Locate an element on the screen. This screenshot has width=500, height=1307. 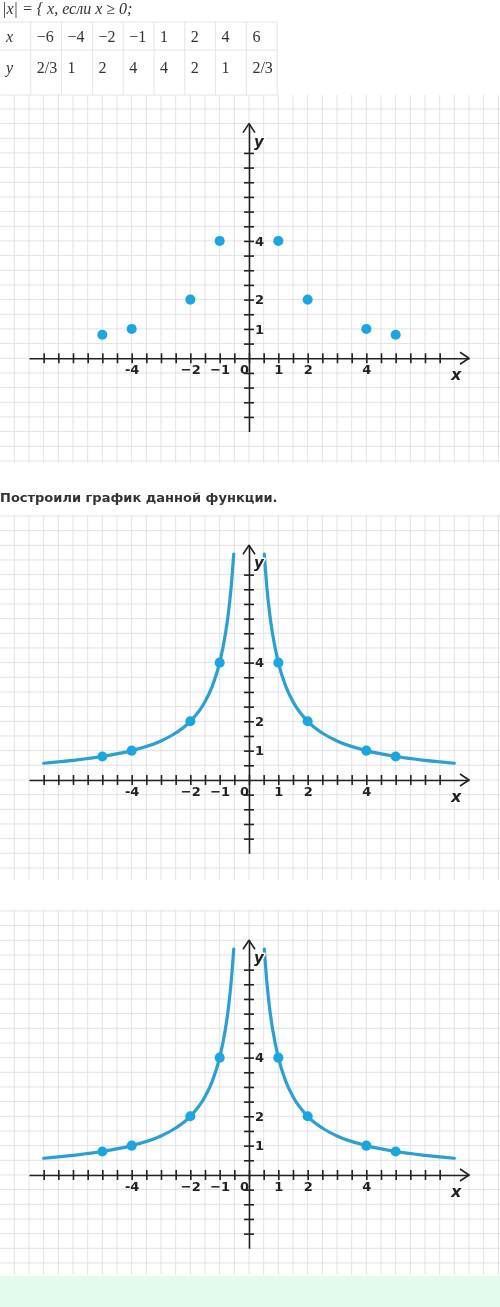
category-label: 1 is located at coordinates (225, 67).